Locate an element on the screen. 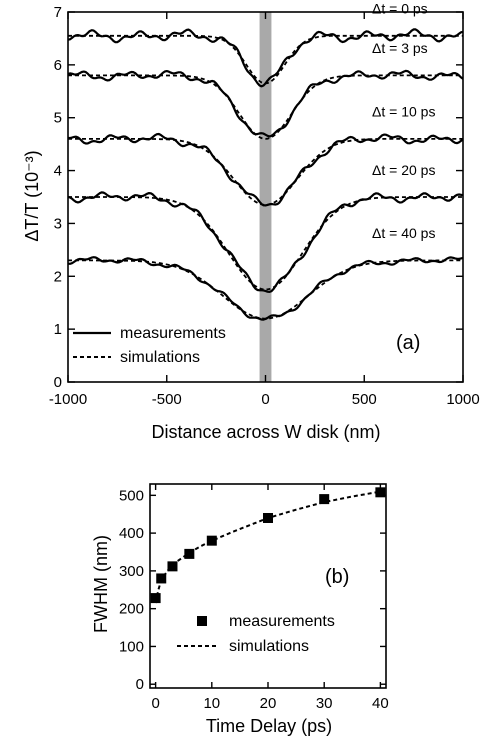 The height and width of the screenshot is (743, 482). x-tick-label-b: 0 is located at coordinates (155, 703).